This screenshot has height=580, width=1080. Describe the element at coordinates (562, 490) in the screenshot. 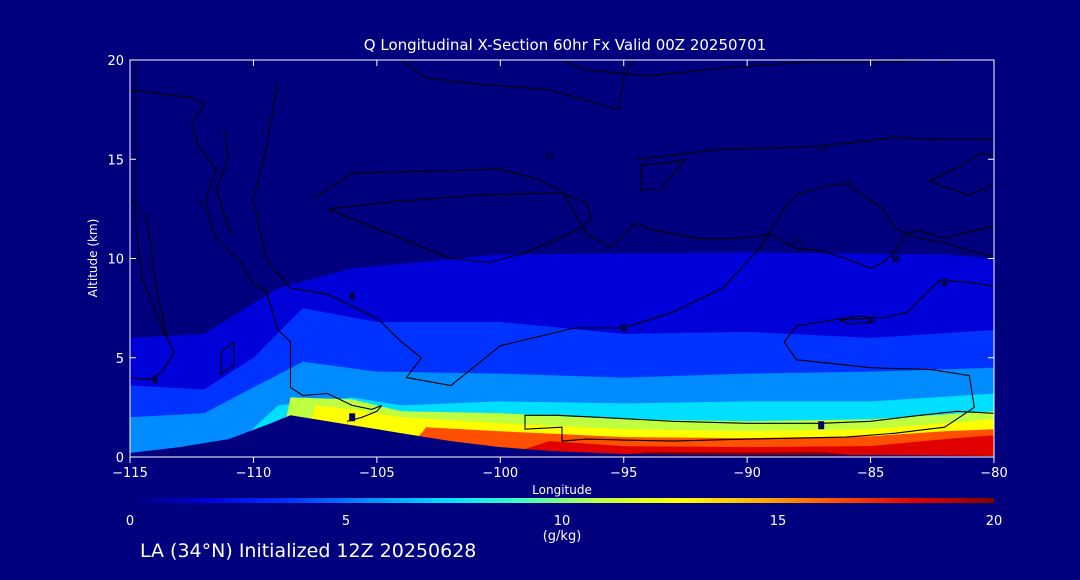

I see `x-axis-label: Longitude` at that location.